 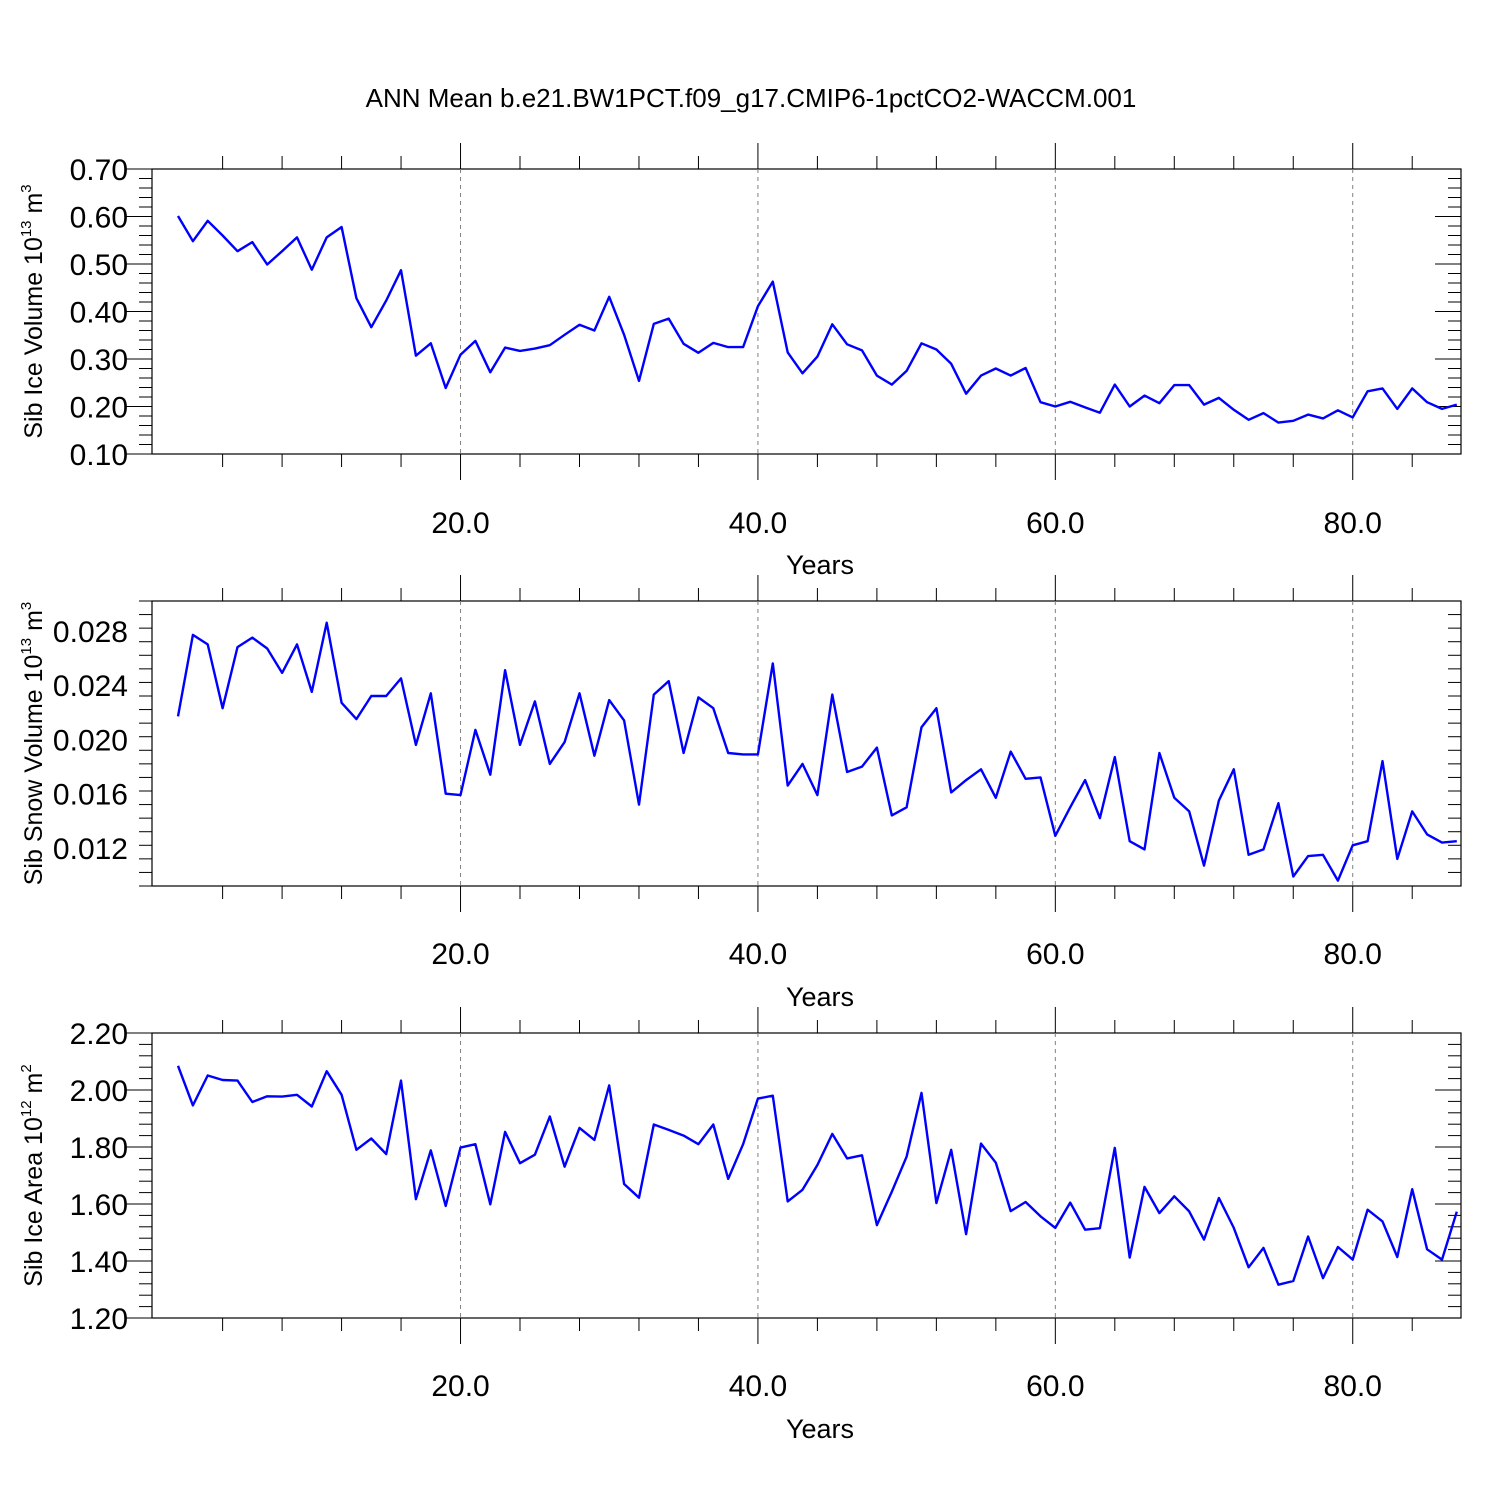 I want to click on y-tick-label: 0.60, so click(x=99, y=218).